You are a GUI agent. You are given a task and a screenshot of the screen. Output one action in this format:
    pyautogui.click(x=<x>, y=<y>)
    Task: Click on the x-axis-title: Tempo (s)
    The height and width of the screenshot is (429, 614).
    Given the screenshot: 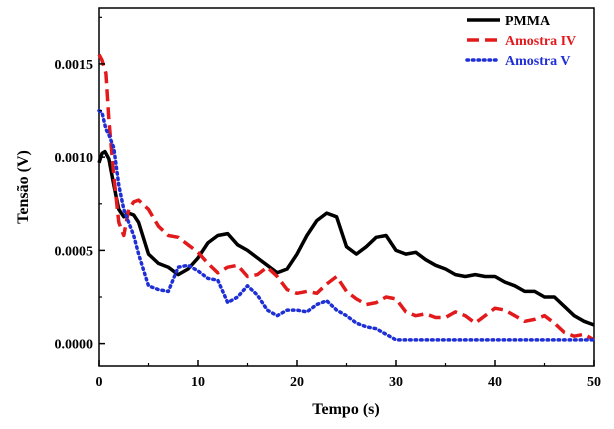 What is the action you would take?
    pyautogui.click(x=345, y=409)
    